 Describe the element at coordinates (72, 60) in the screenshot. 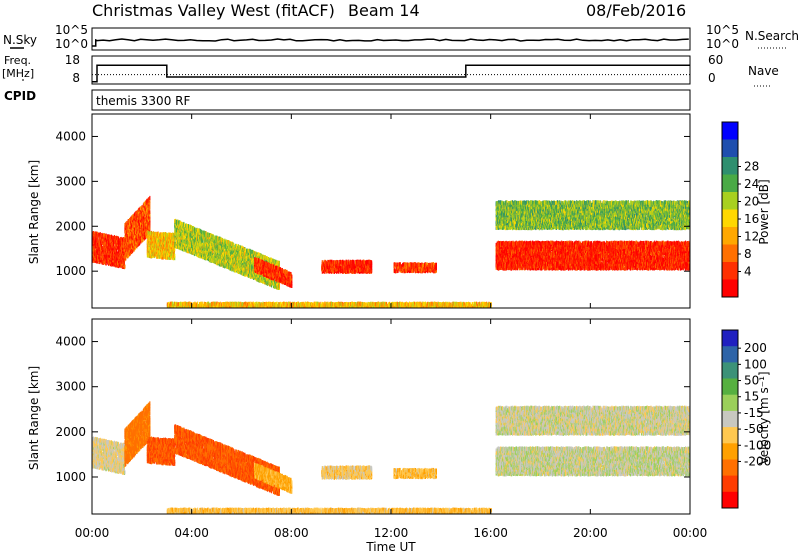

I see `freq-tick-high: 18` at that location.